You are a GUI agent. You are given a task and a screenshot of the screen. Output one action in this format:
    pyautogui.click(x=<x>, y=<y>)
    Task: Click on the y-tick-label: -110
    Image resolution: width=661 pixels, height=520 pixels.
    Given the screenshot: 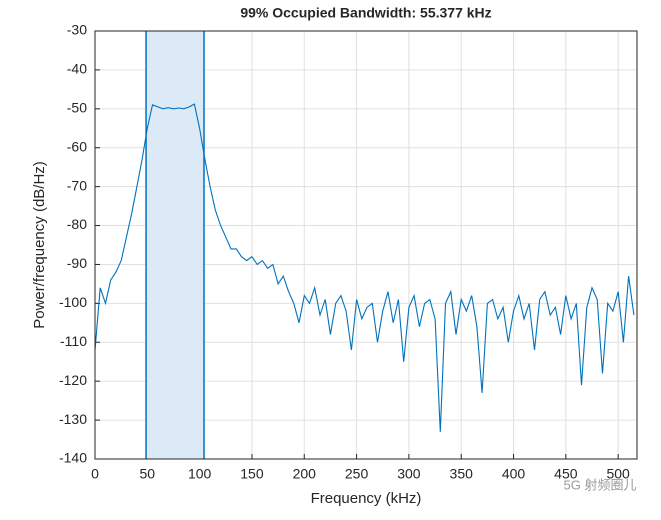 What is the action you would take?
    pyautogui.click(x=73, y=341)
    